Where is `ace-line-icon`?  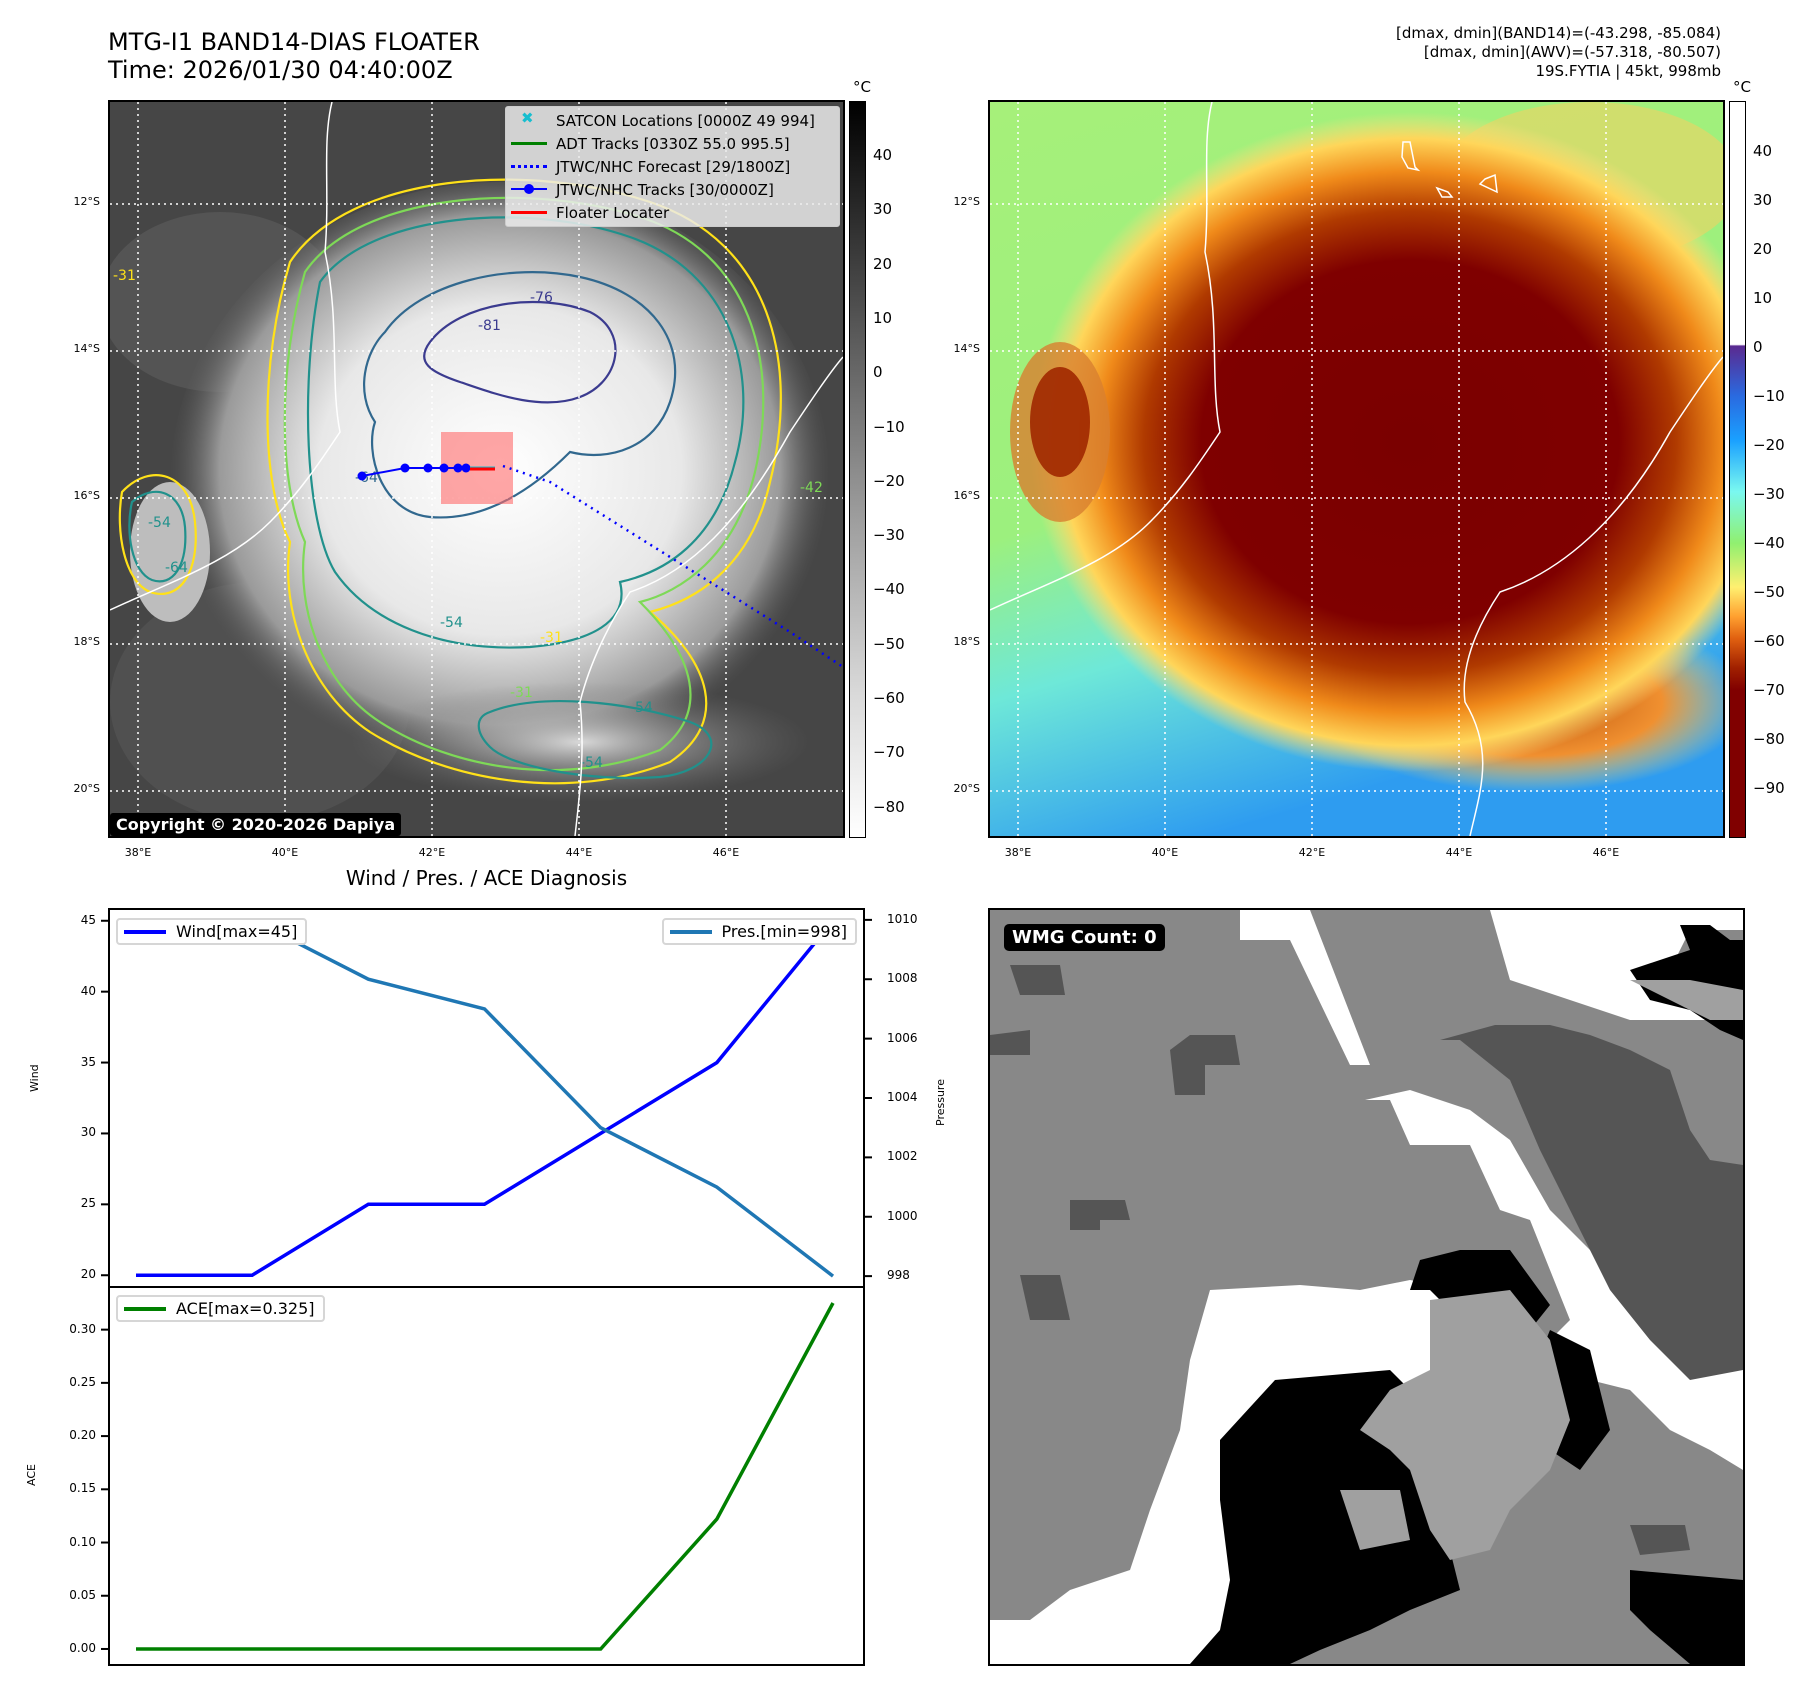 ace-line-icon is located at coordinates (145, 1308).